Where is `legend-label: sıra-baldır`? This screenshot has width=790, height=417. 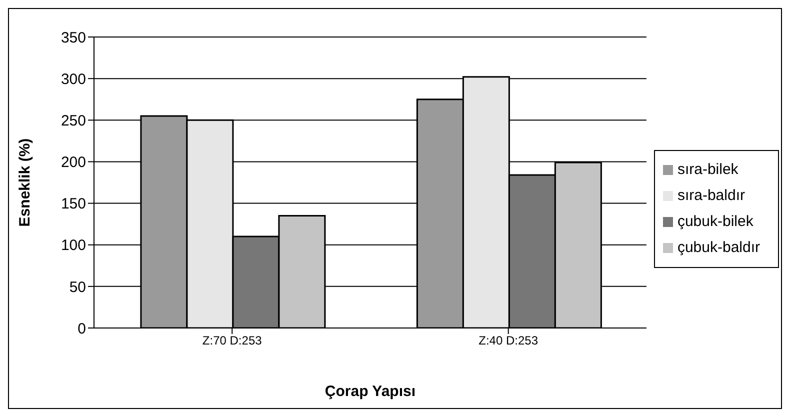
legend-label: sıra-baldır is located at coordinates (711, 195).